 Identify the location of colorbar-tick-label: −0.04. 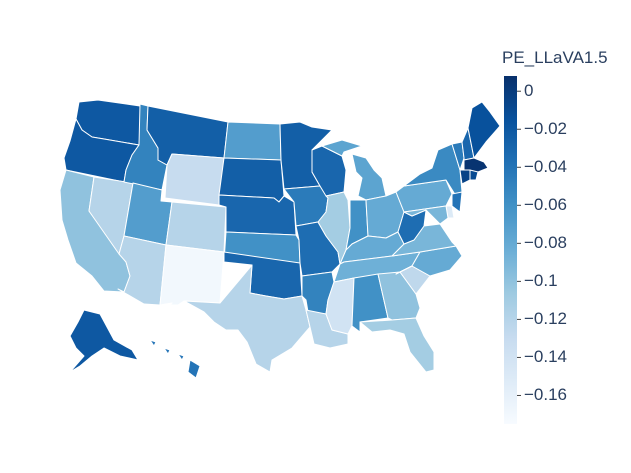
(546, 167).